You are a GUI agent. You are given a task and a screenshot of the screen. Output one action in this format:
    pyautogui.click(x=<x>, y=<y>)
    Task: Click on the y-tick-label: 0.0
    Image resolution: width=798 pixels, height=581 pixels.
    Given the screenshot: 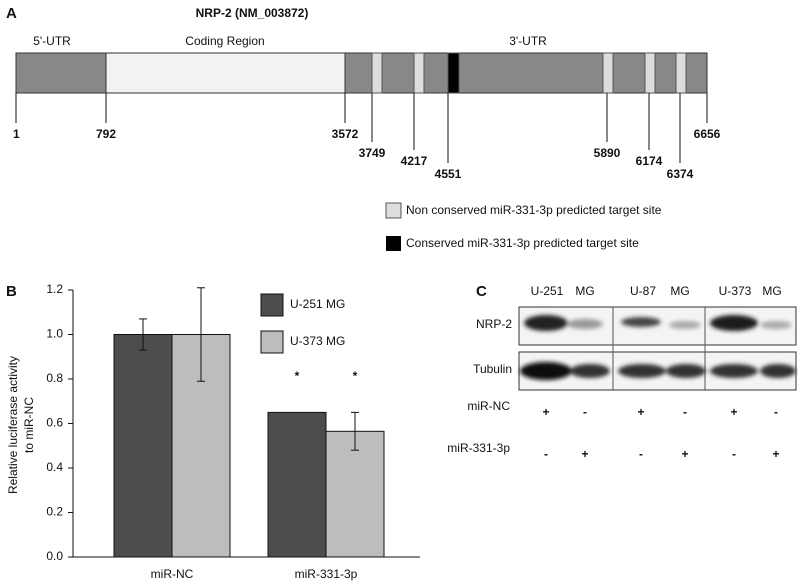 What is the action you would take?
    pyautogui.click(x=54, y=556)
    